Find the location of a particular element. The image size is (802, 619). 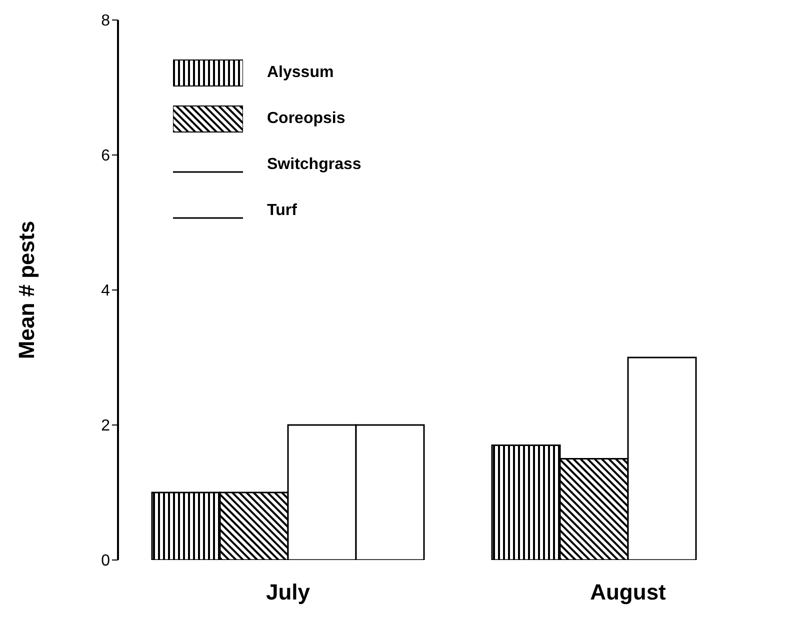

y-tick-label: 4 is located at coordinates (105, 291).